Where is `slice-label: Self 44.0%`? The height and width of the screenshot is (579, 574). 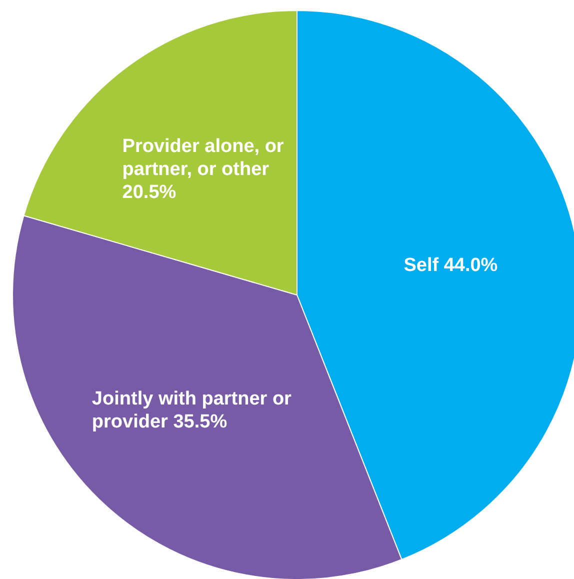 slice-label: Self 44.0% is located at coordinates (451, 265).